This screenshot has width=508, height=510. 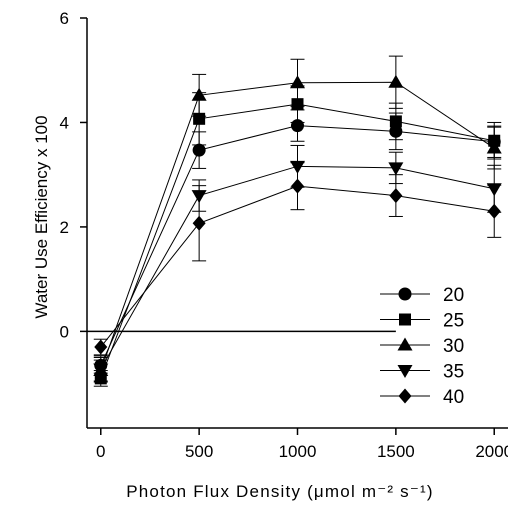 What do you see at coordinates (64, 18) in the screenshot?
I see `y-tick-label: 6` at bounding box center [64, 18].